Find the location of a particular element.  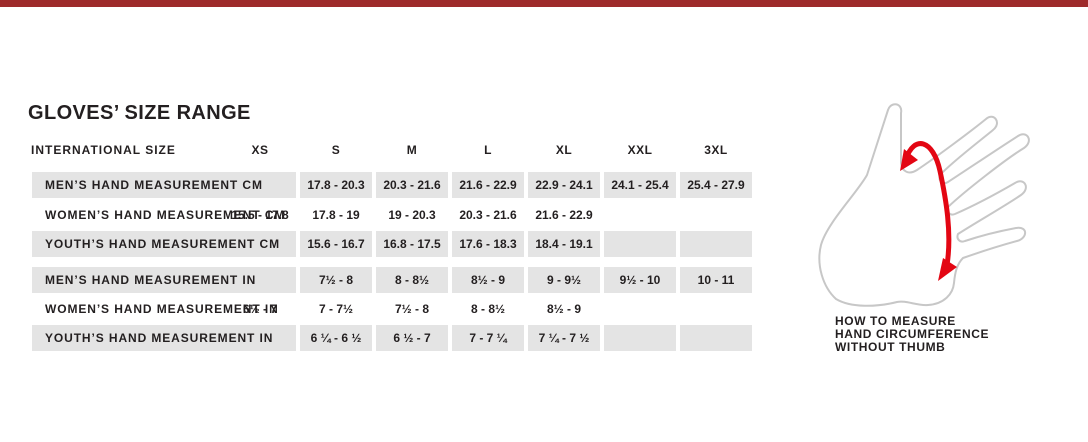

row-label: YOUTH’S HAND MEASUREMENT IN is located at coordinates (159, 338).